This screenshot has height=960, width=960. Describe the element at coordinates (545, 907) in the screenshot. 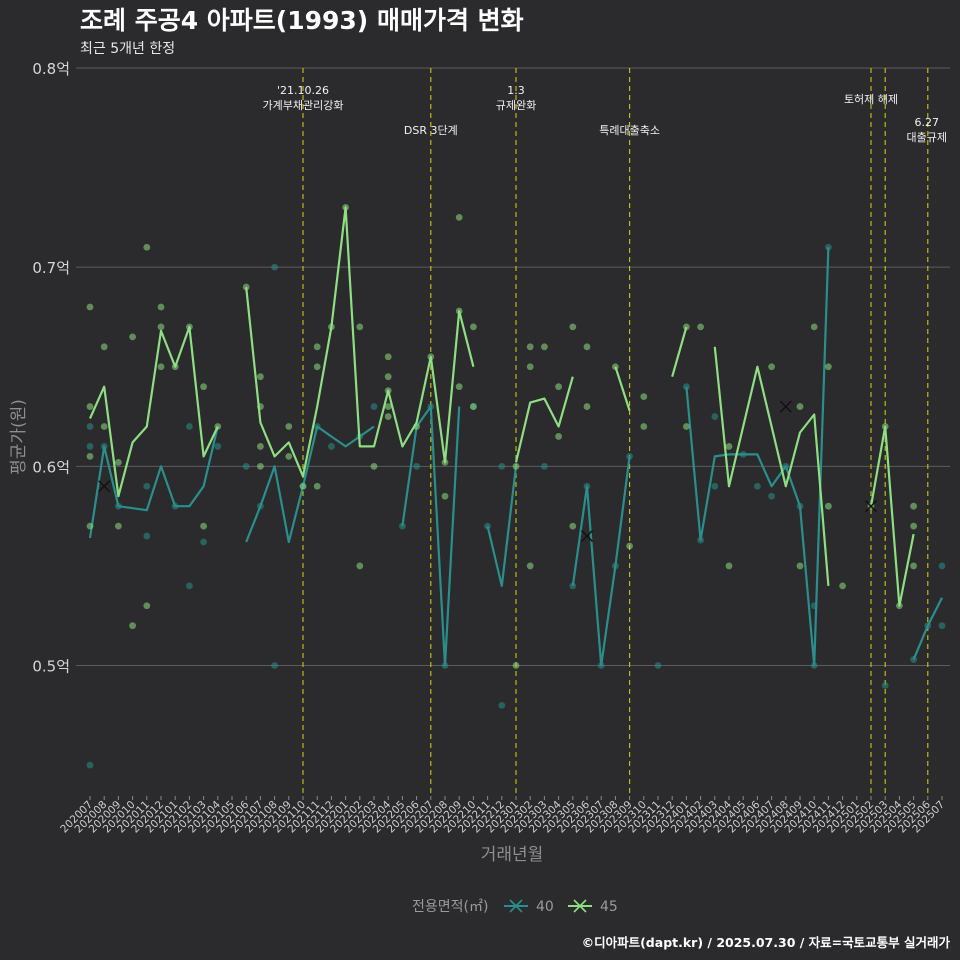

I see `legend-label: 40` at that location.